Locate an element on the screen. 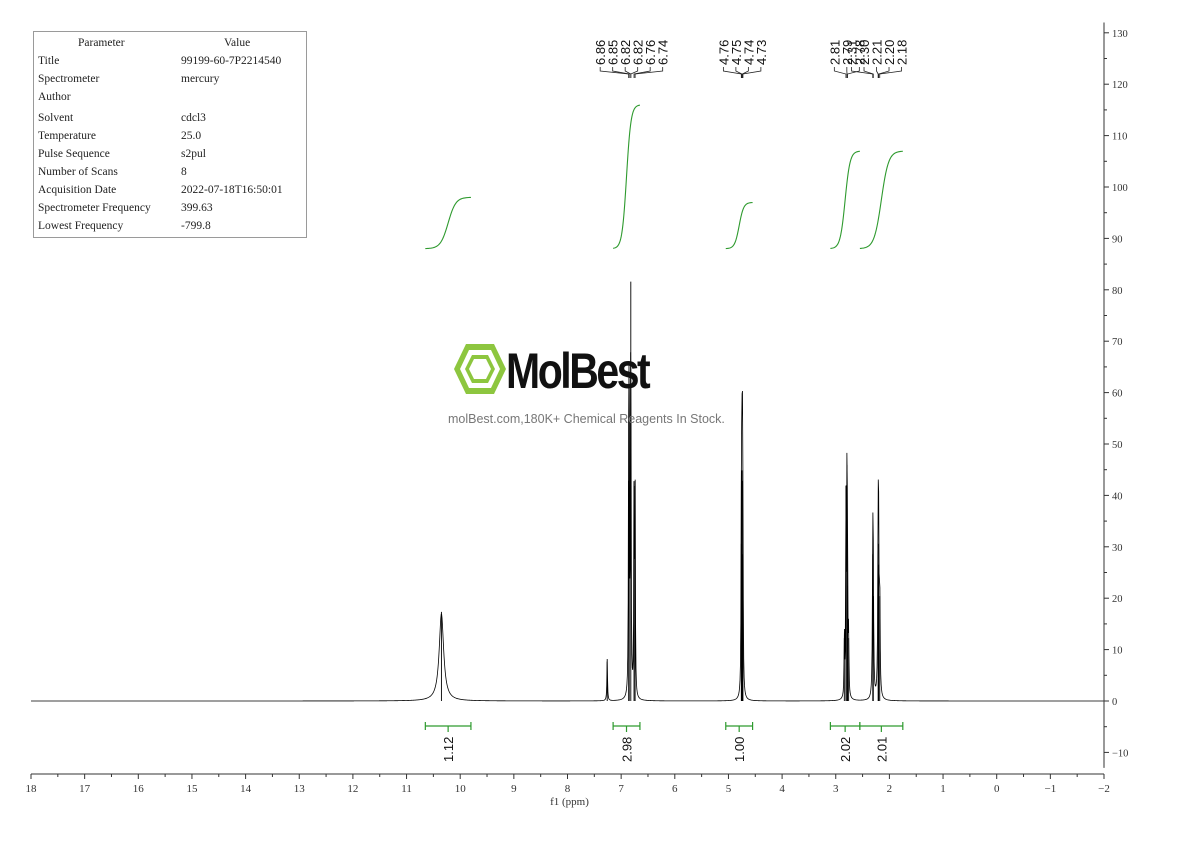 This screenshot has width=1190, height=841. peak-label: 2.78 is located at coordinates (859, 52).